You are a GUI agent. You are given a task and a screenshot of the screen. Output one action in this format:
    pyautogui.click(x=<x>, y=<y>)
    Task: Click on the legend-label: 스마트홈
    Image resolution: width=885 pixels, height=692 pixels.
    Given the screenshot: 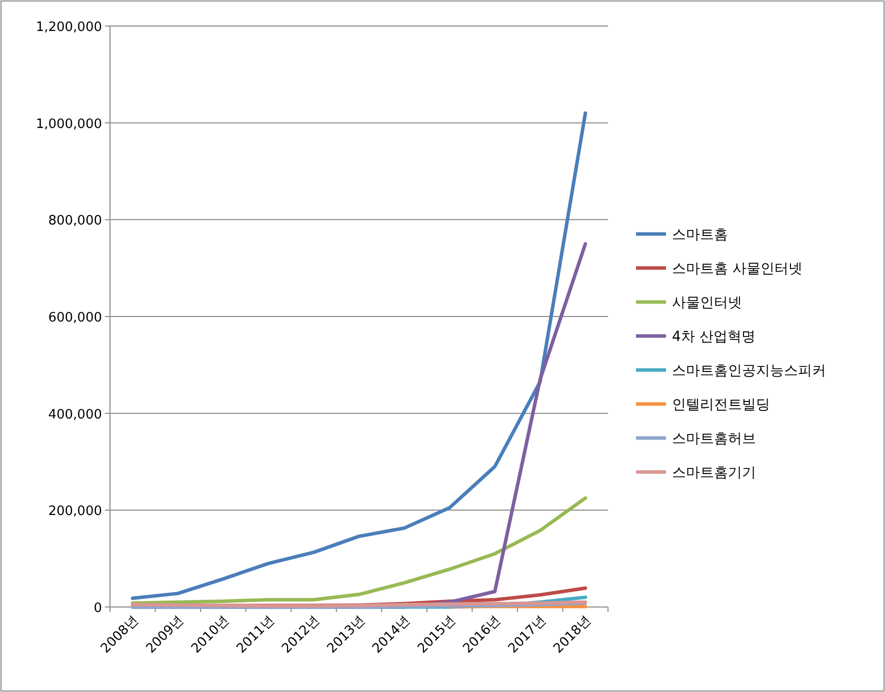 What is the action you would take?
    pyautogui.click(x=700, y=235)
    